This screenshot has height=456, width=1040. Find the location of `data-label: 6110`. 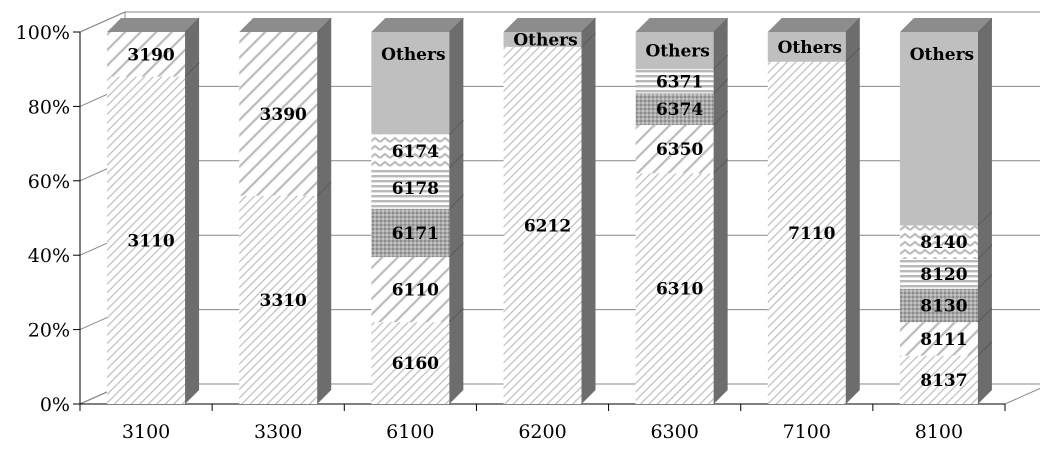

data-label: 6110 is located at coordinates (415, 291).